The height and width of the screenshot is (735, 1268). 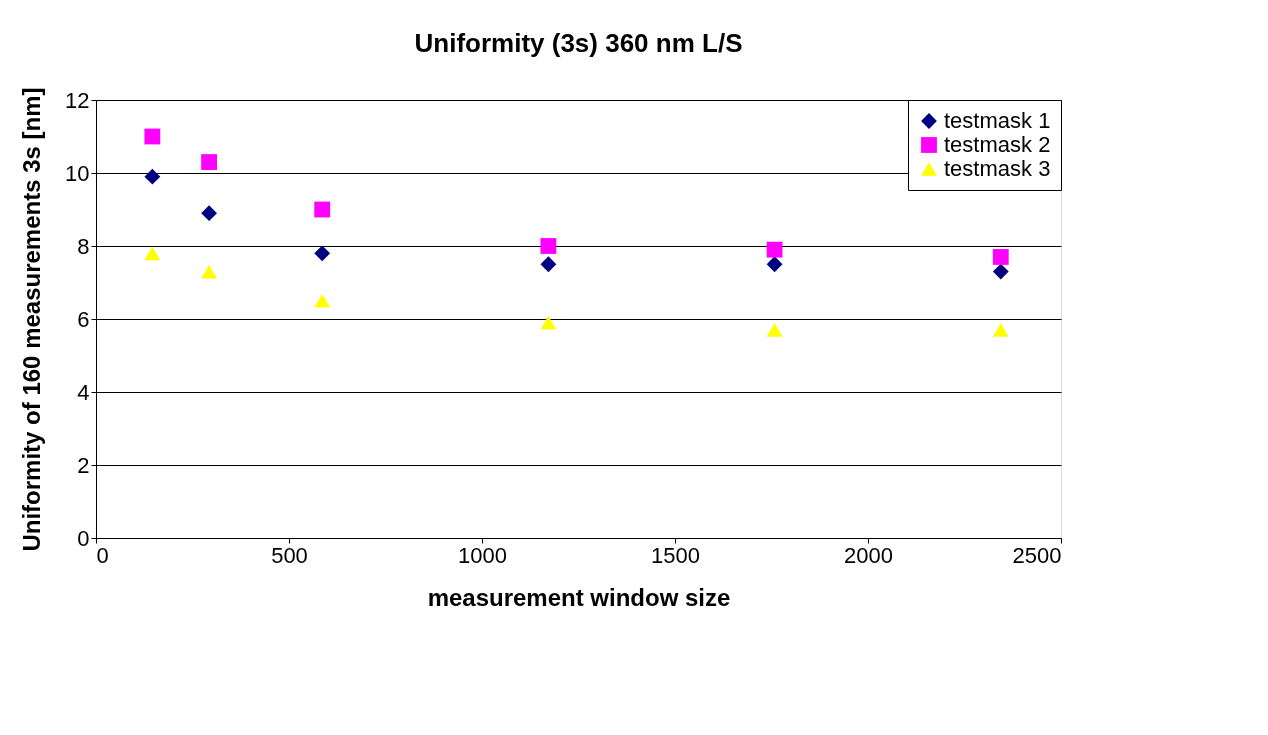 What do you see at coordinates (1037, 555) in the screenshot?
I see `x-tick-label: 2500` at bounding box center [1037, 555].